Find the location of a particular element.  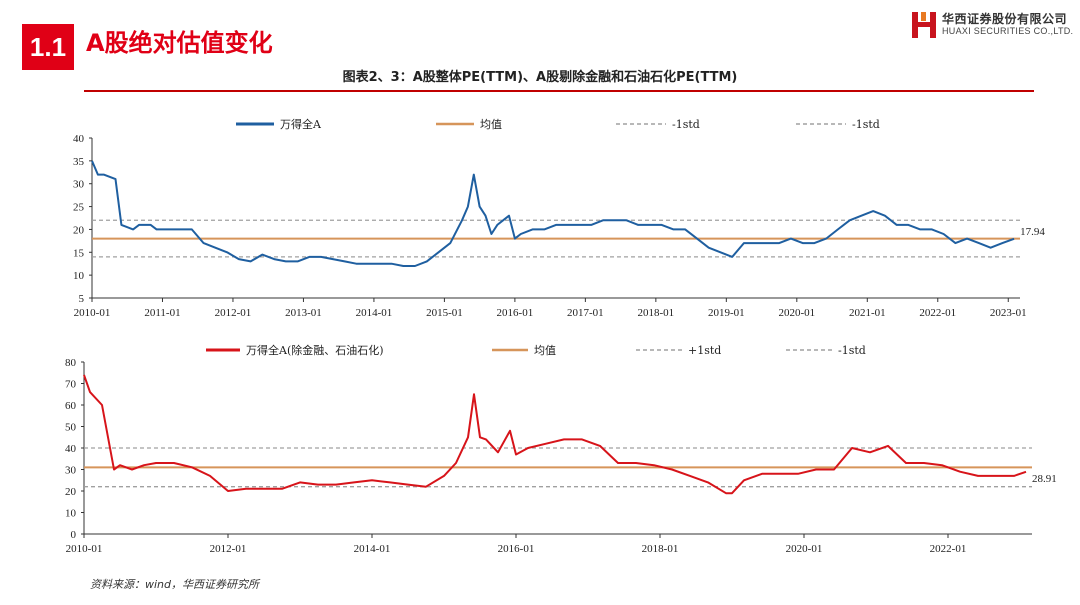

x-tick-label: 2015-01 is located at coordinates (444, 313).